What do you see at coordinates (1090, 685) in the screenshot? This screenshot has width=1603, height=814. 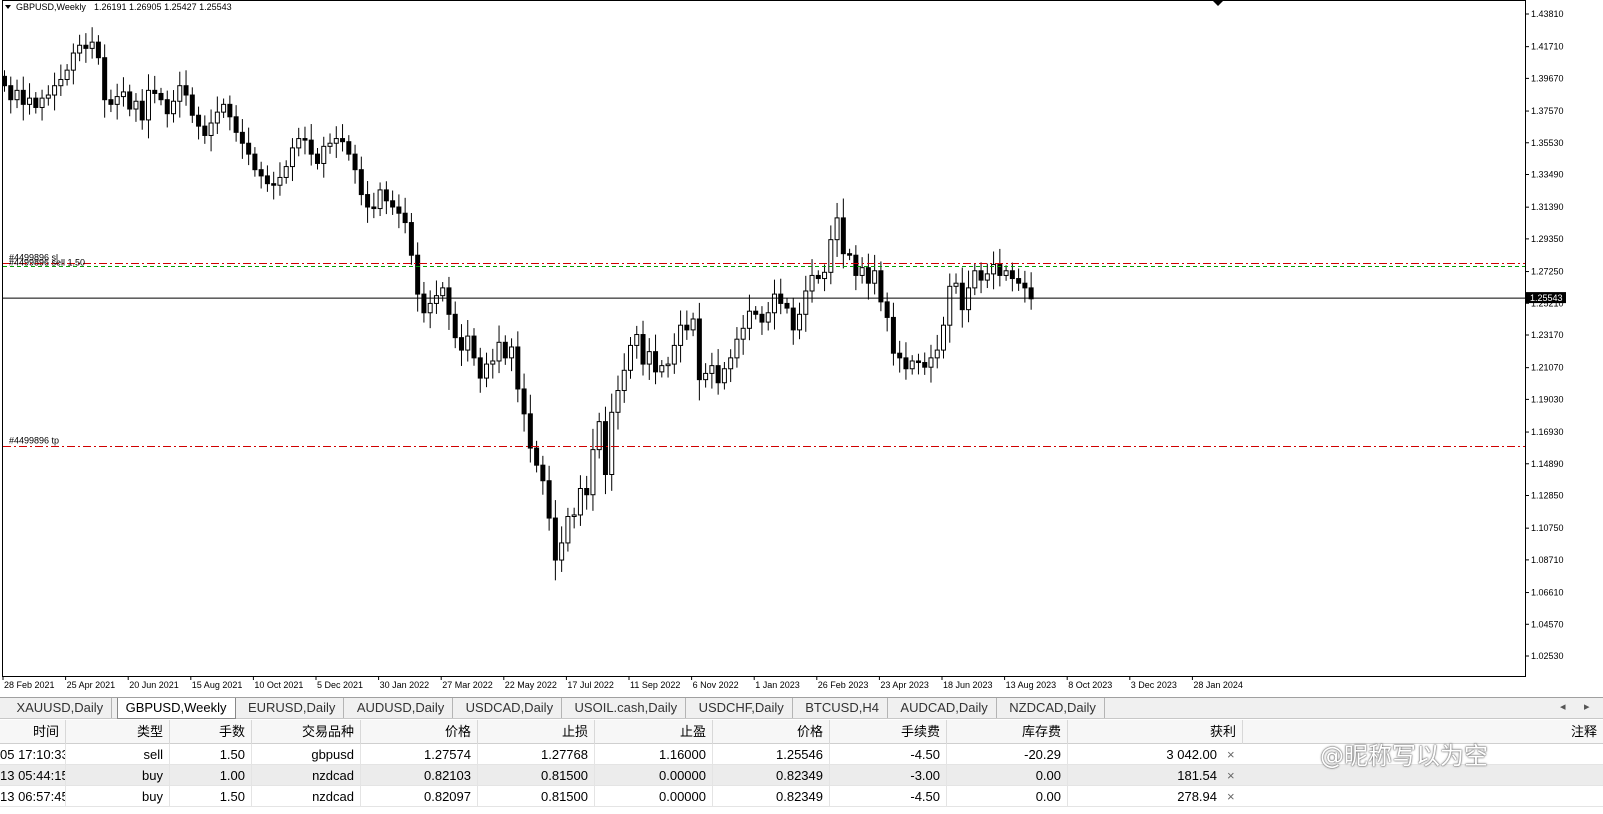 I see `x-tick-label: 8 Oct 2023` at bounding box center [1090, 685].